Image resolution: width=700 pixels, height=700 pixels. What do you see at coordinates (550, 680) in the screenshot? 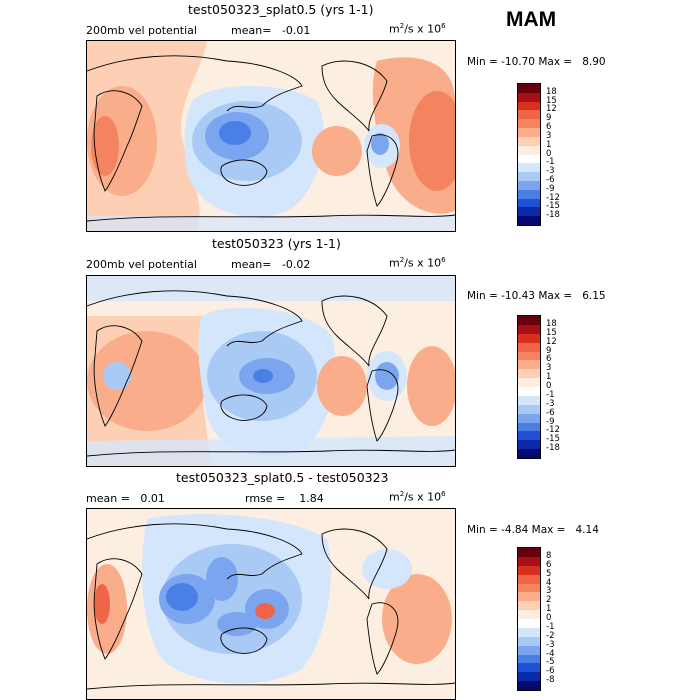
I see `panel-3-colorbar-tick-label: -8` at bounding box center [550, 680].